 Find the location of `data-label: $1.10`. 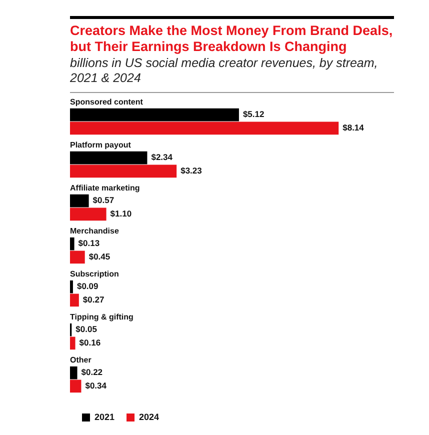

data-label: $1.10 is located at coordinates (121, 213).